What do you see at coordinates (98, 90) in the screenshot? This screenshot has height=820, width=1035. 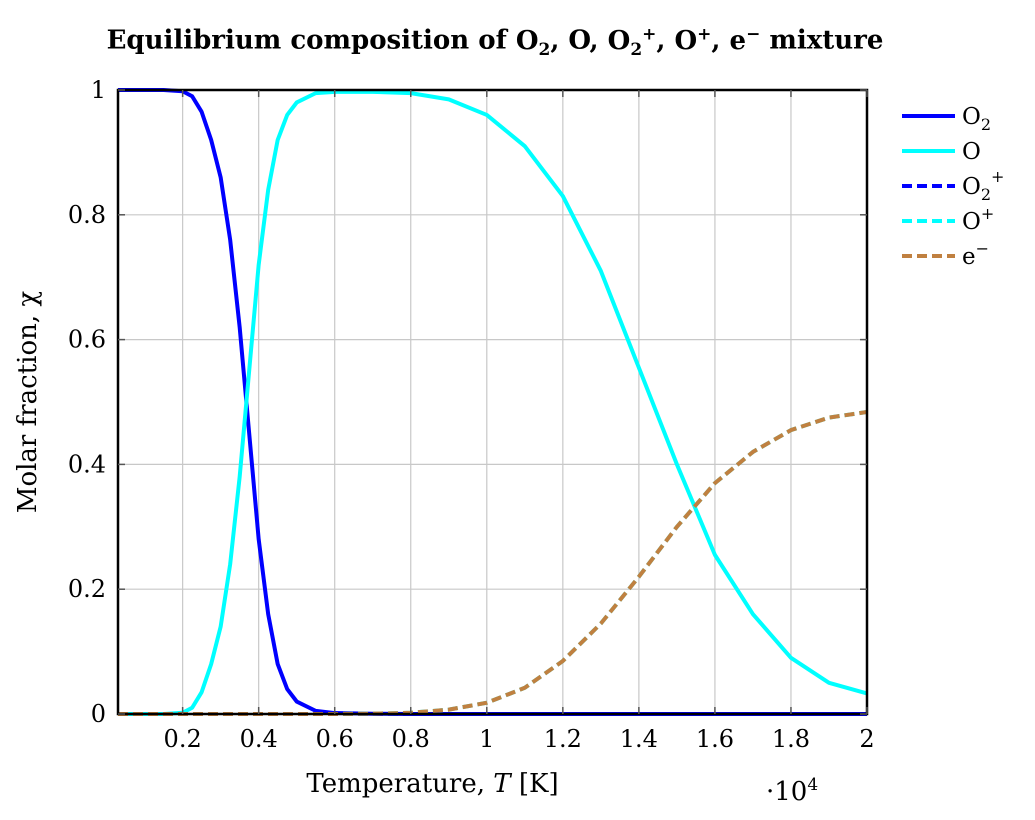 I see `y-tick-label: 1` at bounding box center [98, 90].